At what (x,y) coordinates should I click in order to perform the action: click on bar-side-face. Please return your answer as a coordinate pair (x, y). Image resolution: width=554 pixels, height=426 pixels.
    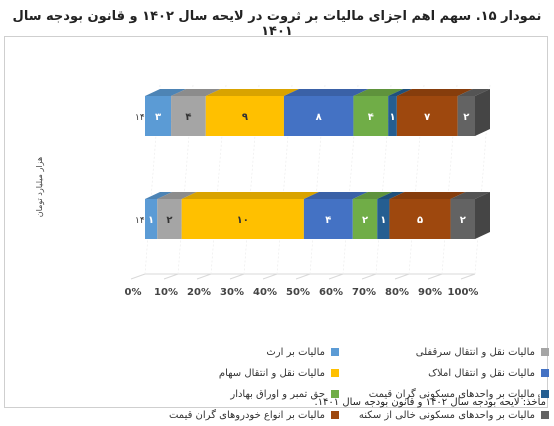
    Looking at the image, I should click on (482, 215).